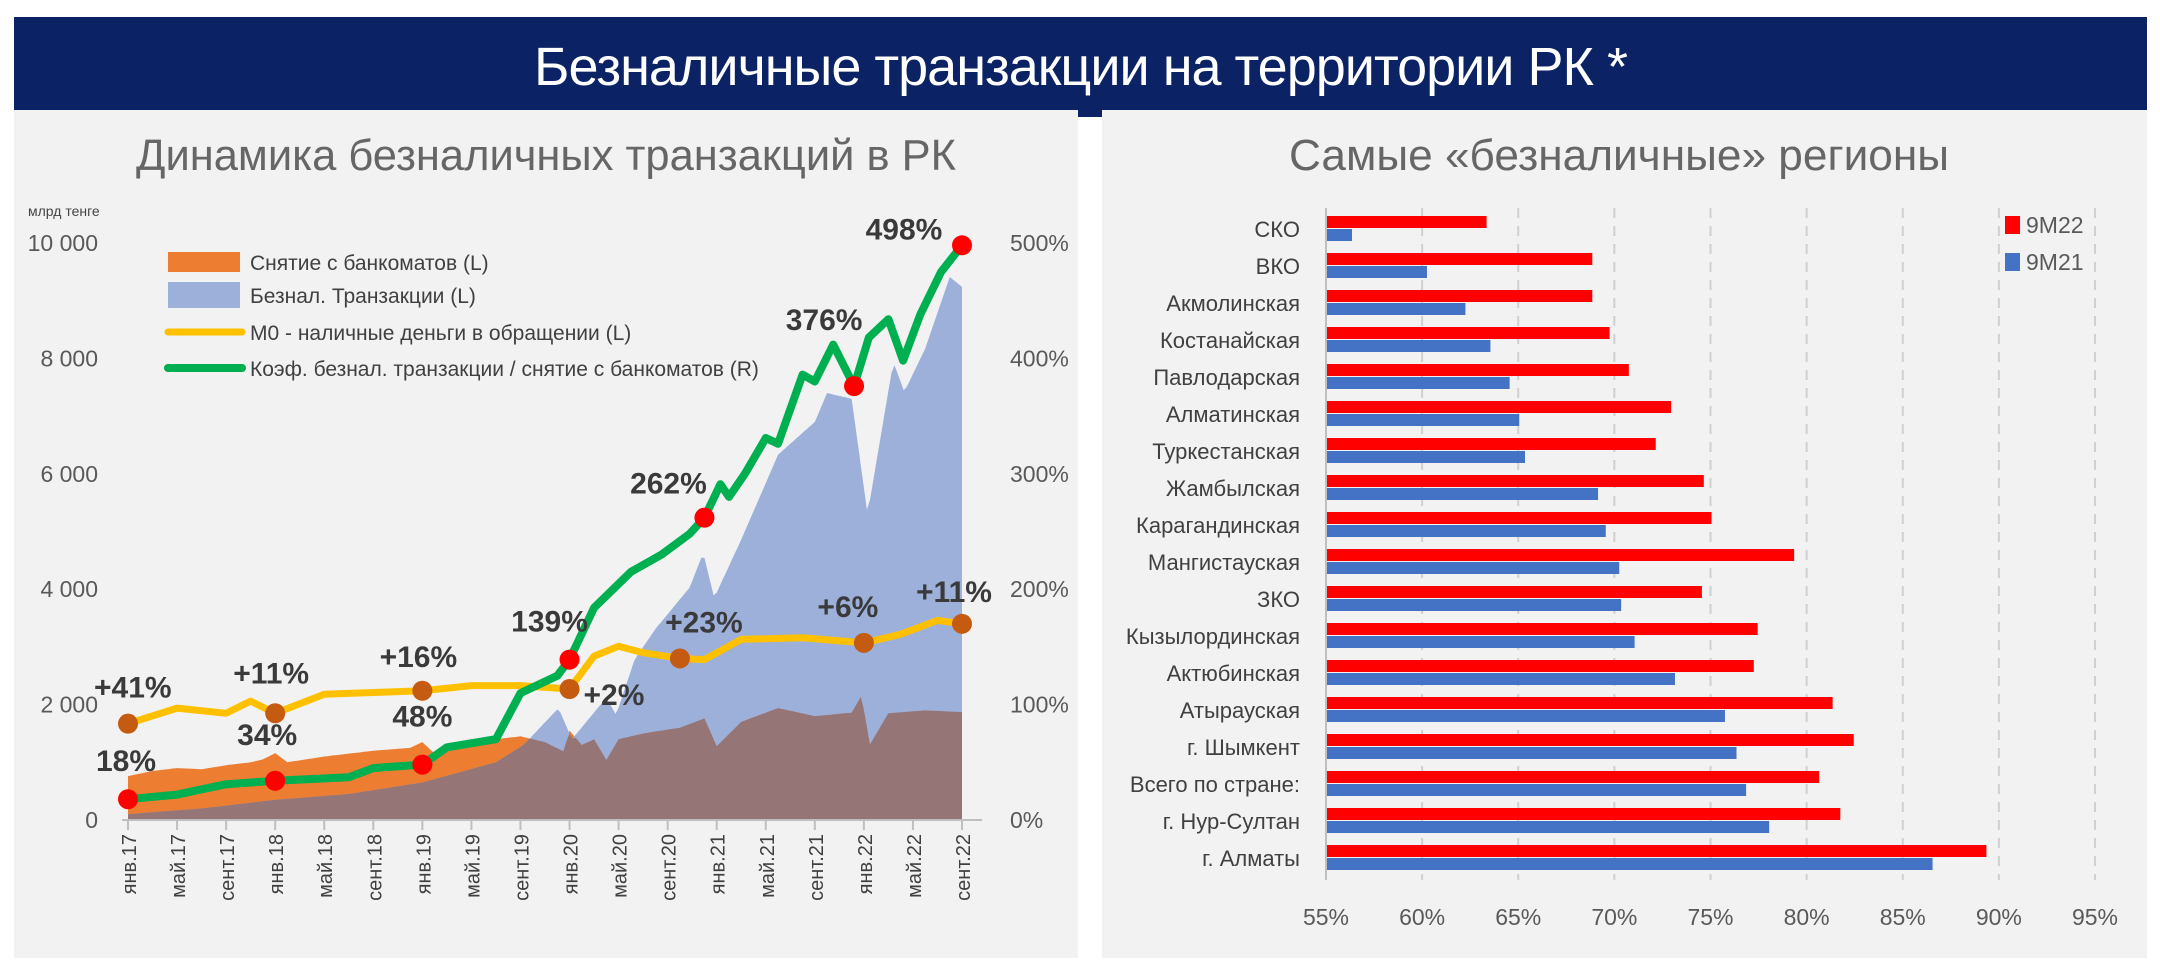  I want to click on y2-tick-label: 500%, so click(1039, 243).